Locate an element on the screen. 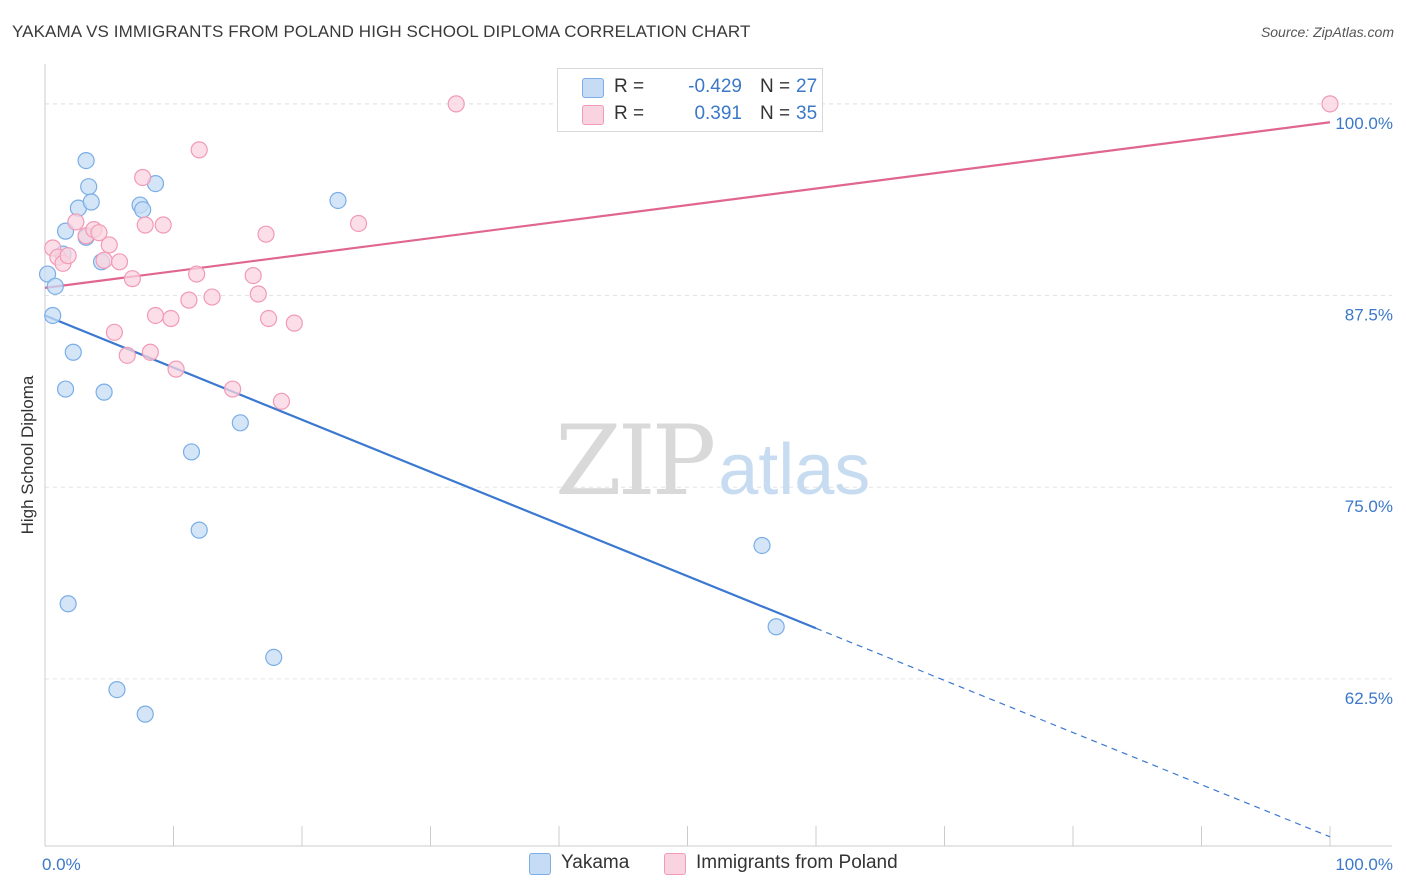 Image resolution: width=1406 pixels, height=892 pixels. source-credit: Source: ZipAtlas.com is located at coordinates (1327, 32).